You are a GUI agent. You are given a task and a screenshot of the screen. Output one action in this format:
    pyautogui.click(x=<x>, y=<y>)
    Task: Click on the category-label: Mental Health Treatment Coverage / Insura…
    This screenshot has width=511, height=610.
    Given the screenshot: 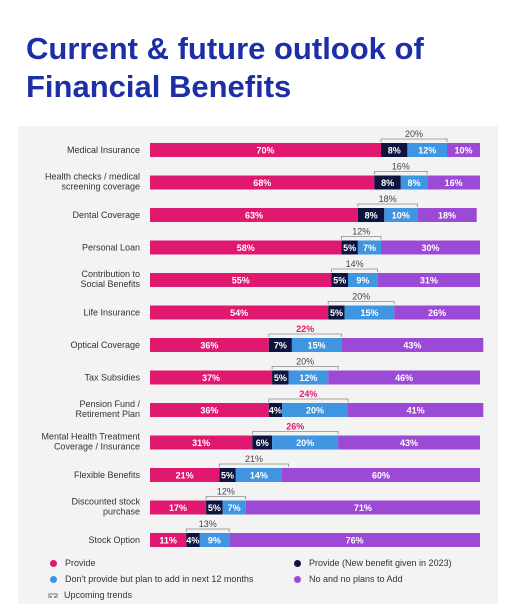 What is the action you would take?
    pyautogui.click(x=90, y=442)
    